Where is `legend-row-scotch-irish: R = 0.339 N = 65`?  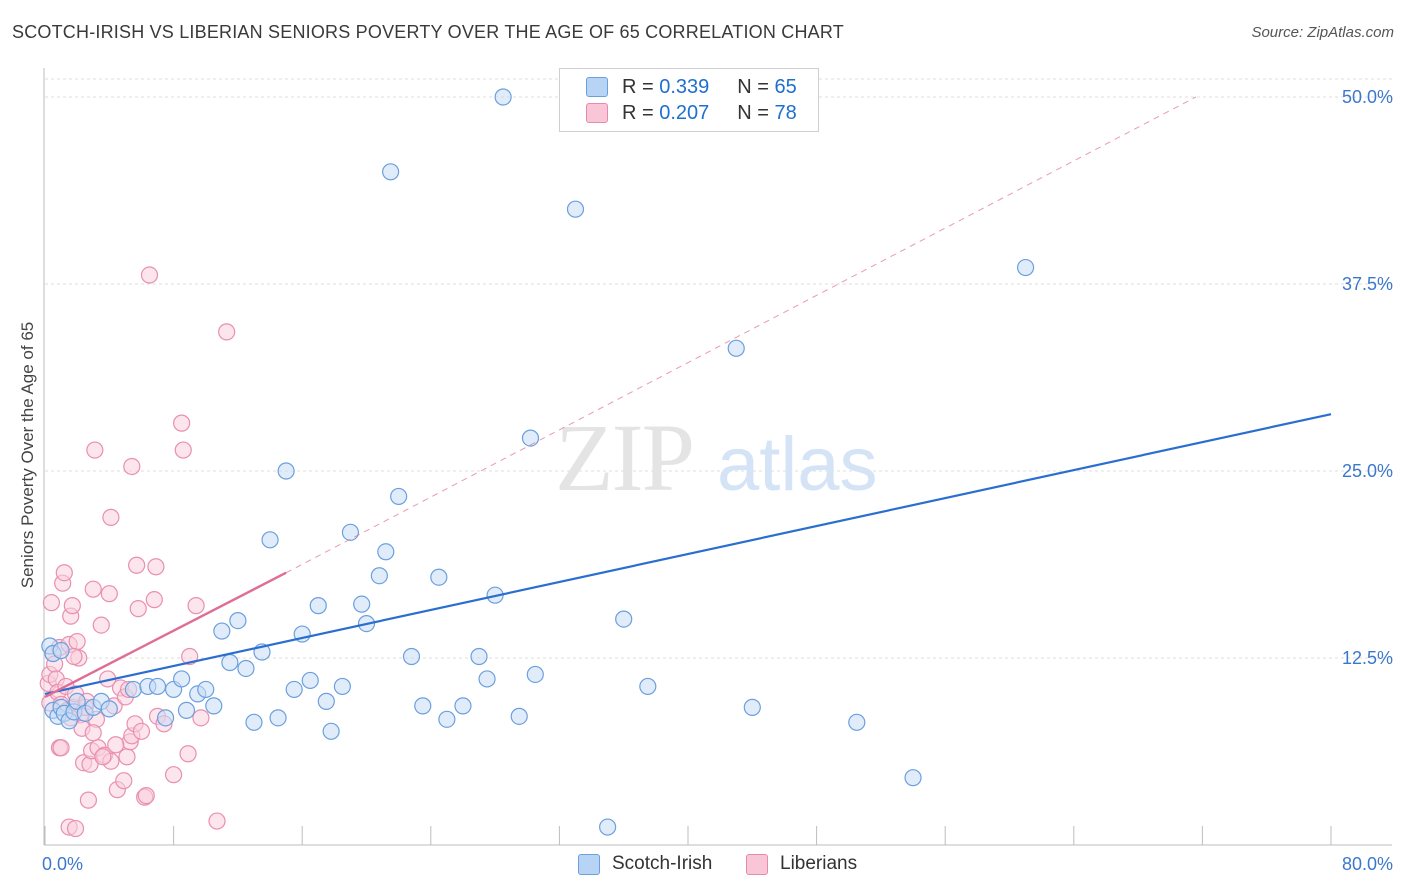
legend-row-scotch-irish: R = 0.339 N = 65 is located at coordinates (691, 87).